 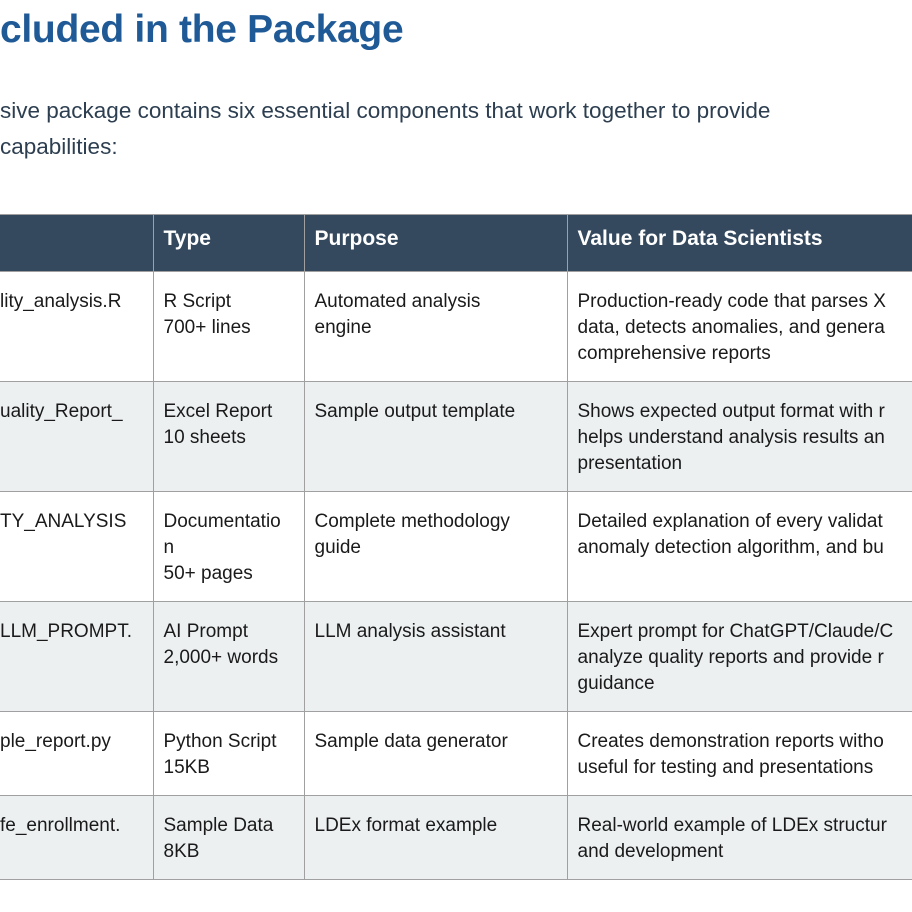 What do you see at coordinates (61, 411) in the screenshot?
I see `cell-file-line: uality_Report_` at bounding box center [61, 411].